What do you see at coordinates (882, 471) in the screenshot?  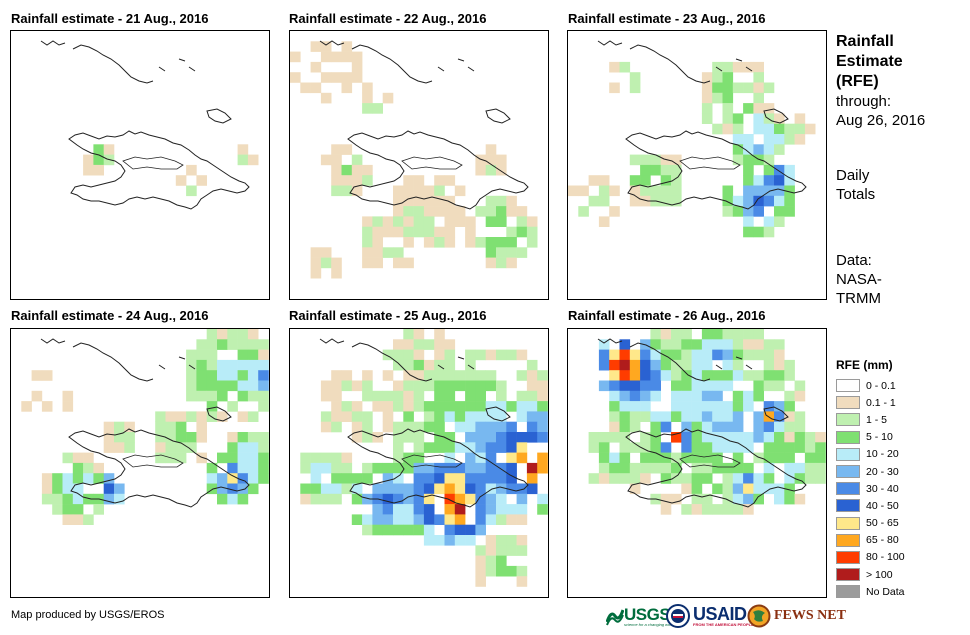 I see `legend-label: 20 - 30` at bounding box center [882, 471].